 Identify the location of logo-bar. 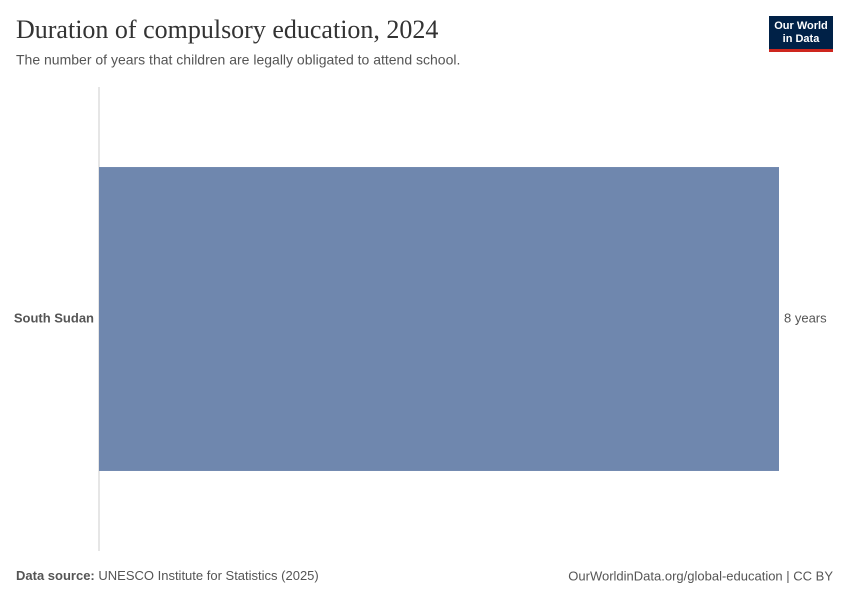
(801, 50).